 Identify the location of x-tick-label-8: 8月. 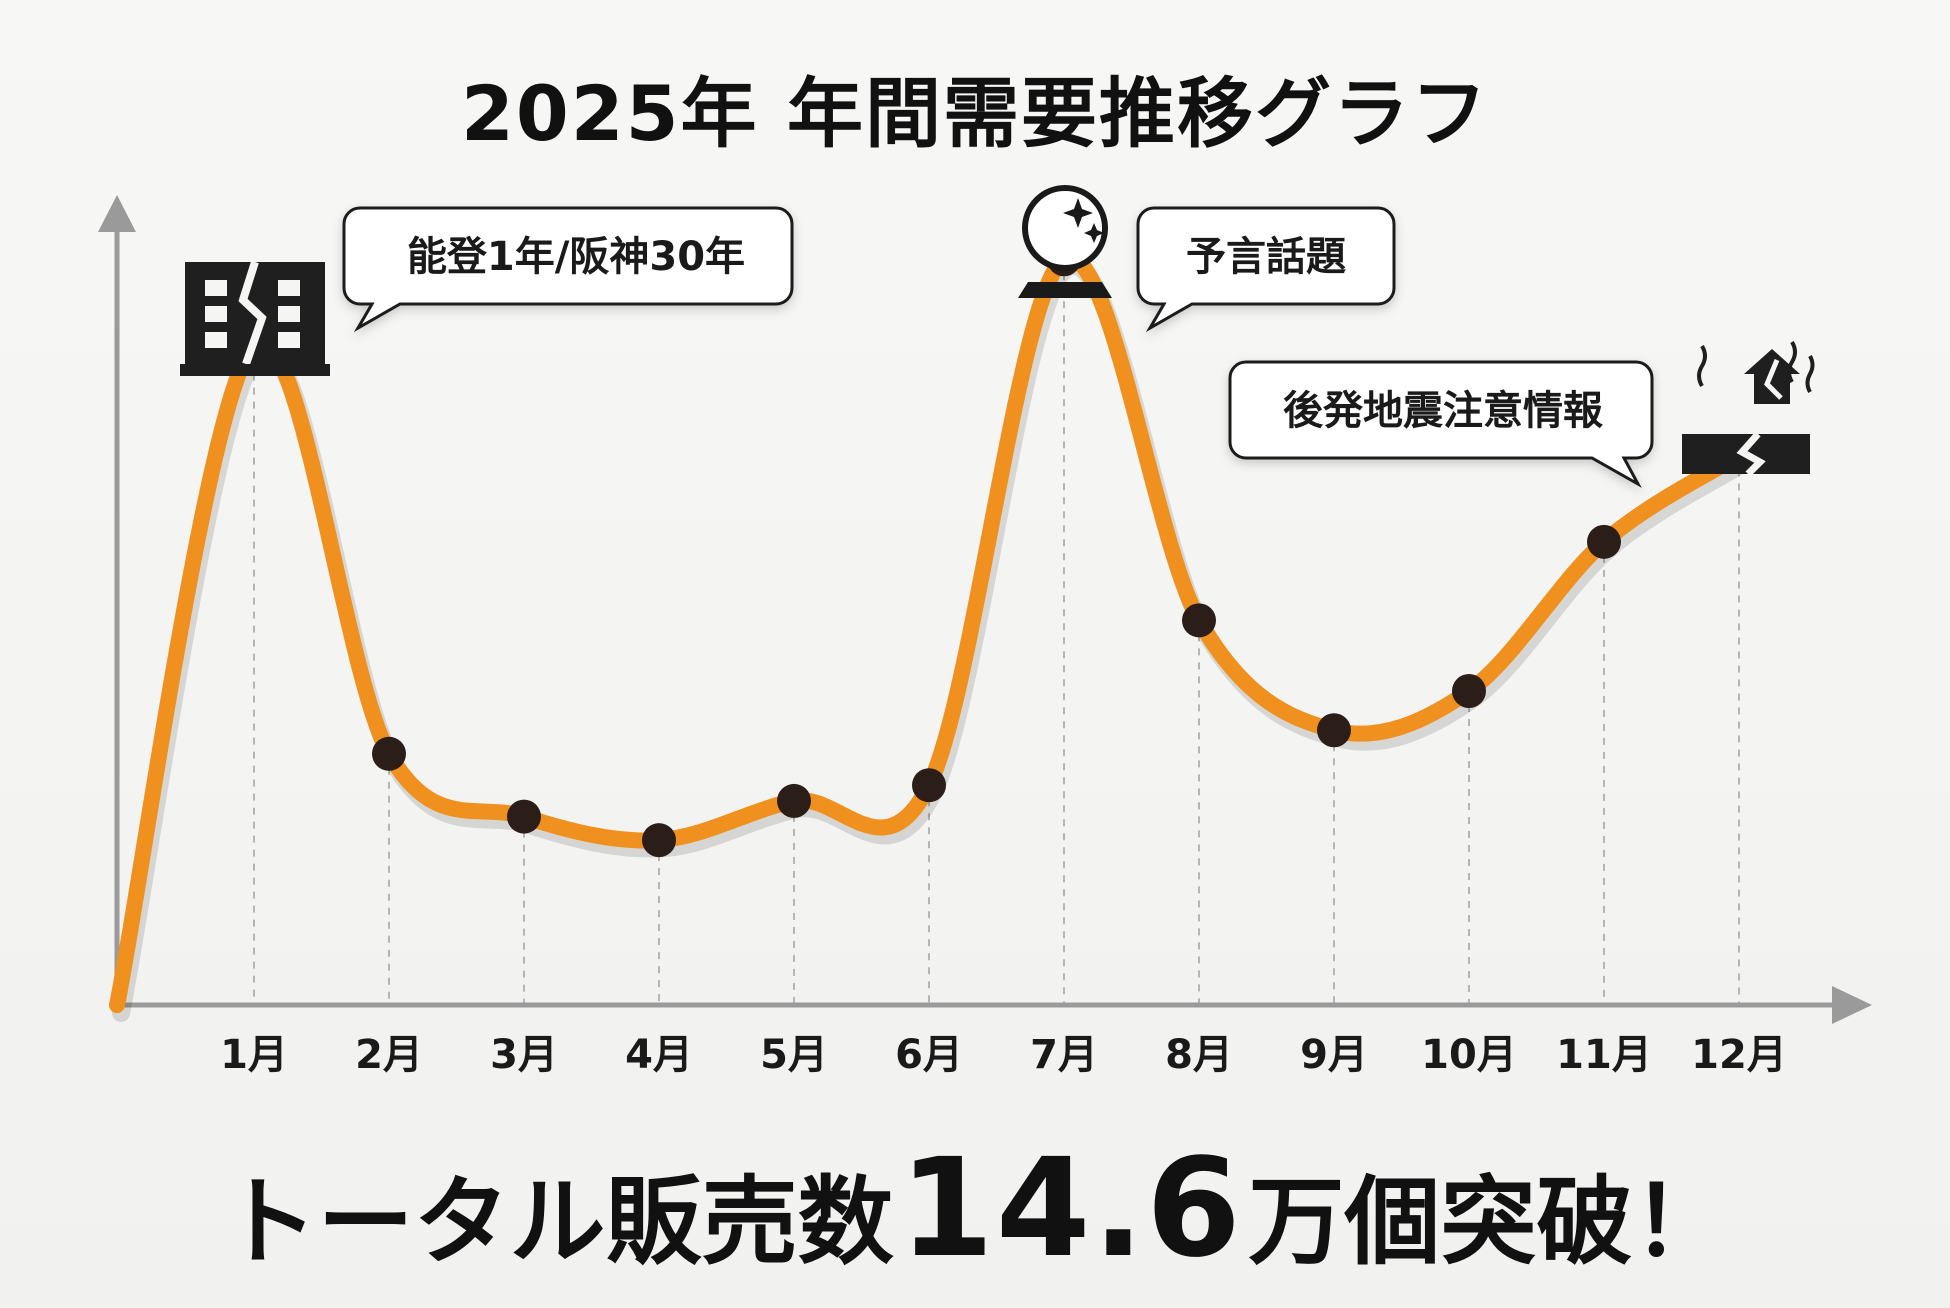
(1199, 1055).